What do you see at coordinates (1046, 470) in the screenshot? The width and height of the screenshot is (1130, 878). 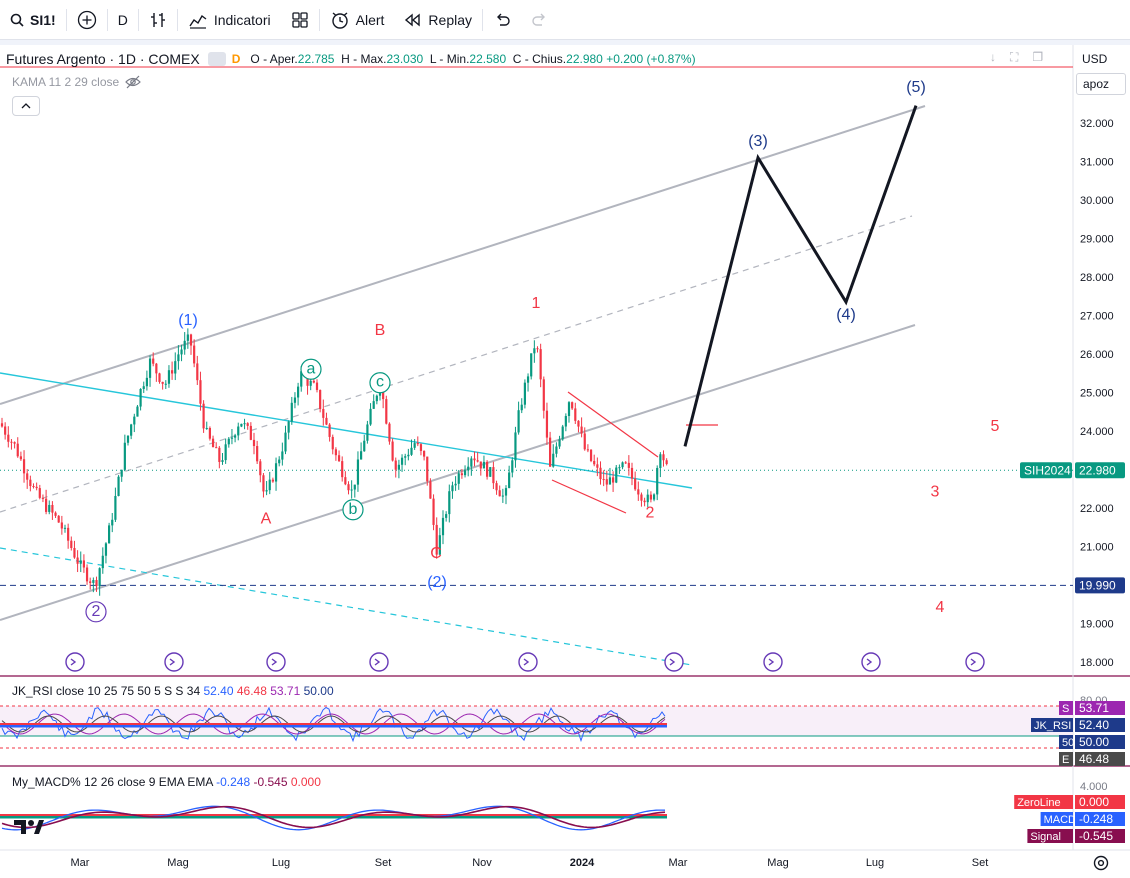 I see `price-tag-bg` at bounding box center [1046, 470].